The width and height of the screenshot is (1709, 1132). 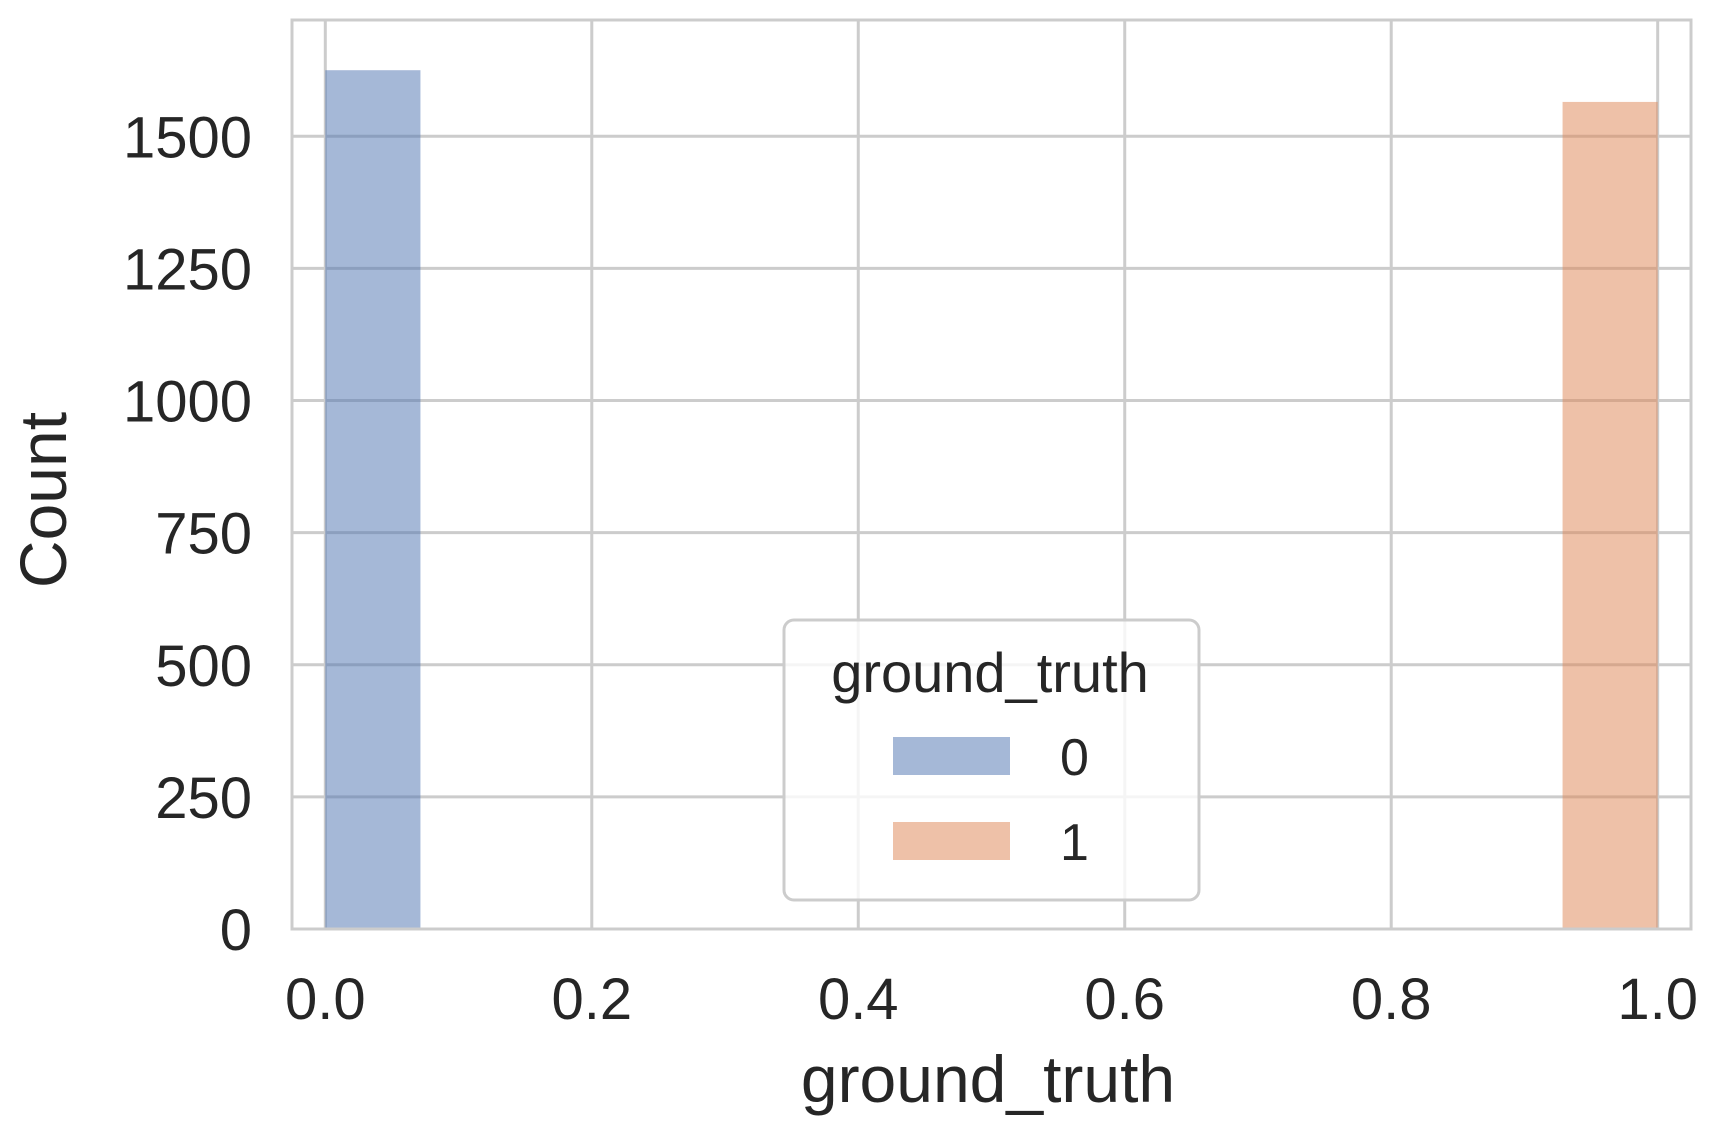 I want to click on legend-label-0: 0, so click(x=1074, y=758).